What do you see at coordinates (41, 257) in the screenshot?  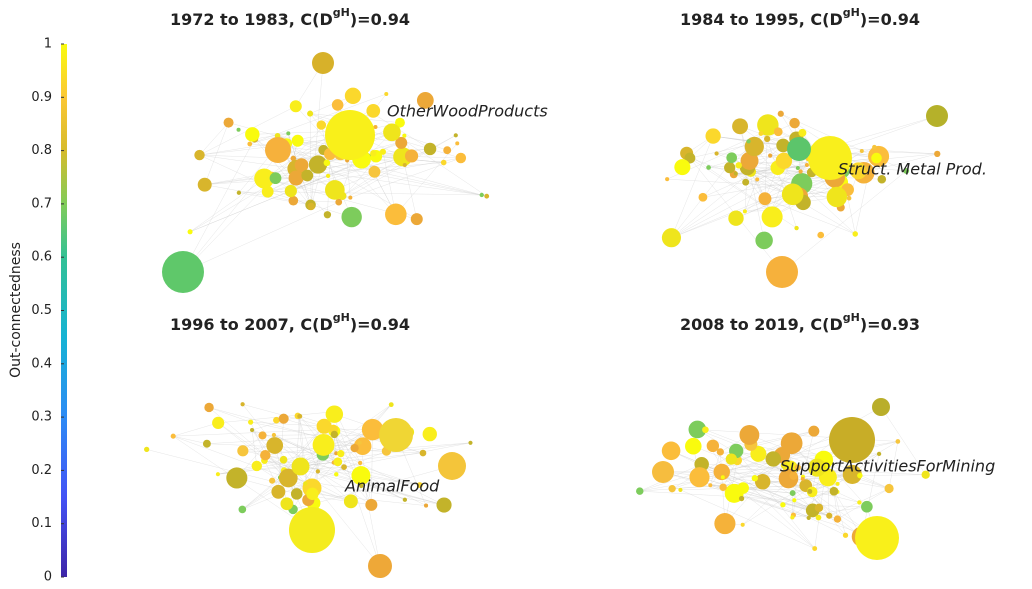 I see `colorbar-tick-label: 0.6` at bounding box center [41, 257].